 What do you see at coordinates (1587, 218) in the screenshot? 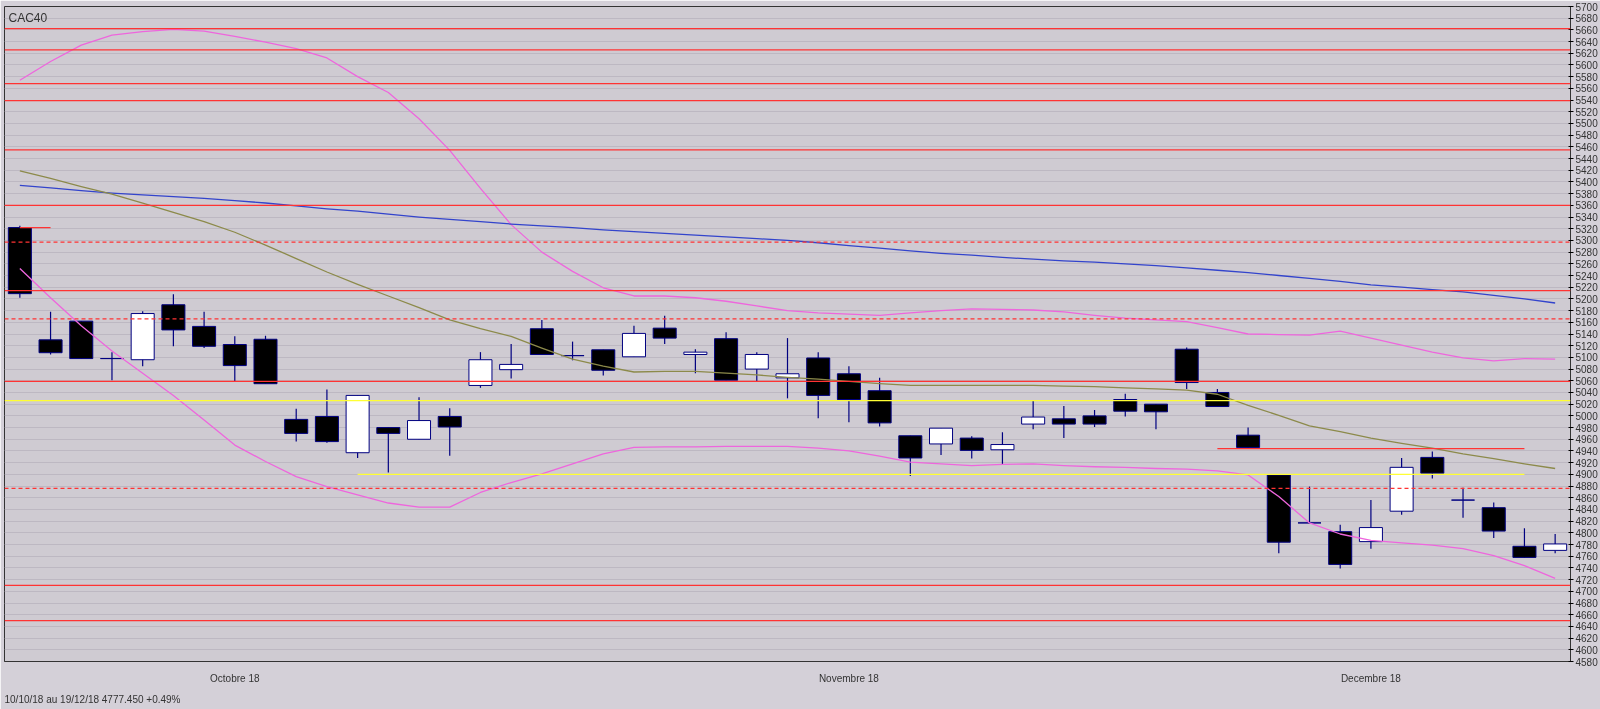
I see `y-tick-label: 5340` at bounding box center [1587, 218].